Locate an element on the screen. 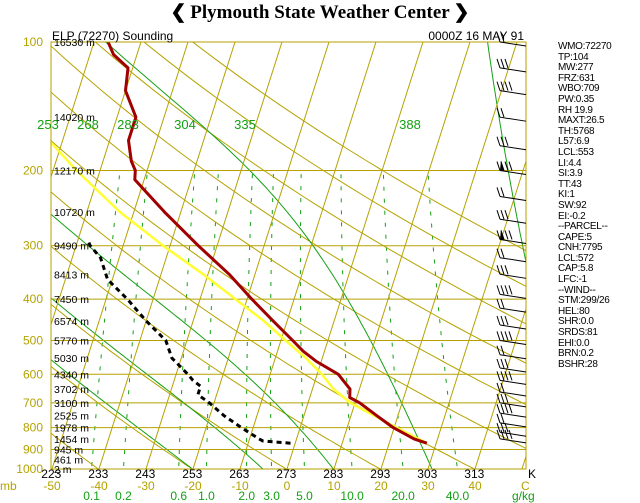 This screenshot has height=503, width=640. kelvin-tick-label: 313 is located at coordinates (474, 474).